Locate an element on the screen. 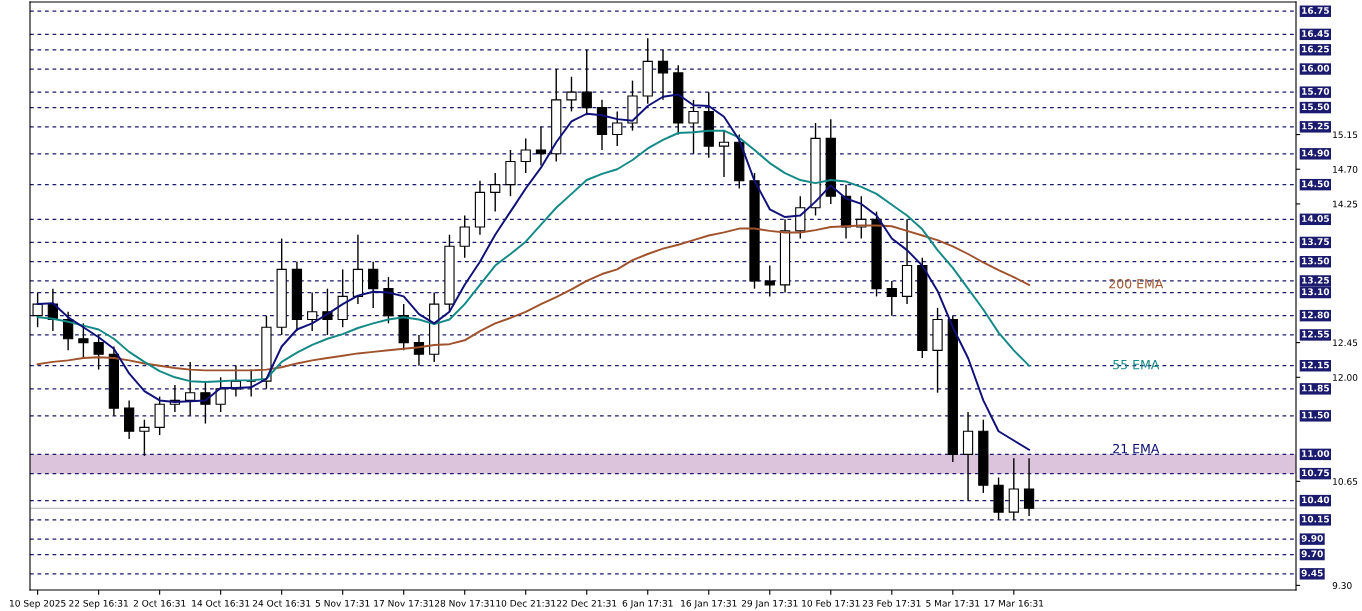 The image size is (1362, 611). x-tick-label: 17 Nov 17:31 is located at coordinates (404, 603).